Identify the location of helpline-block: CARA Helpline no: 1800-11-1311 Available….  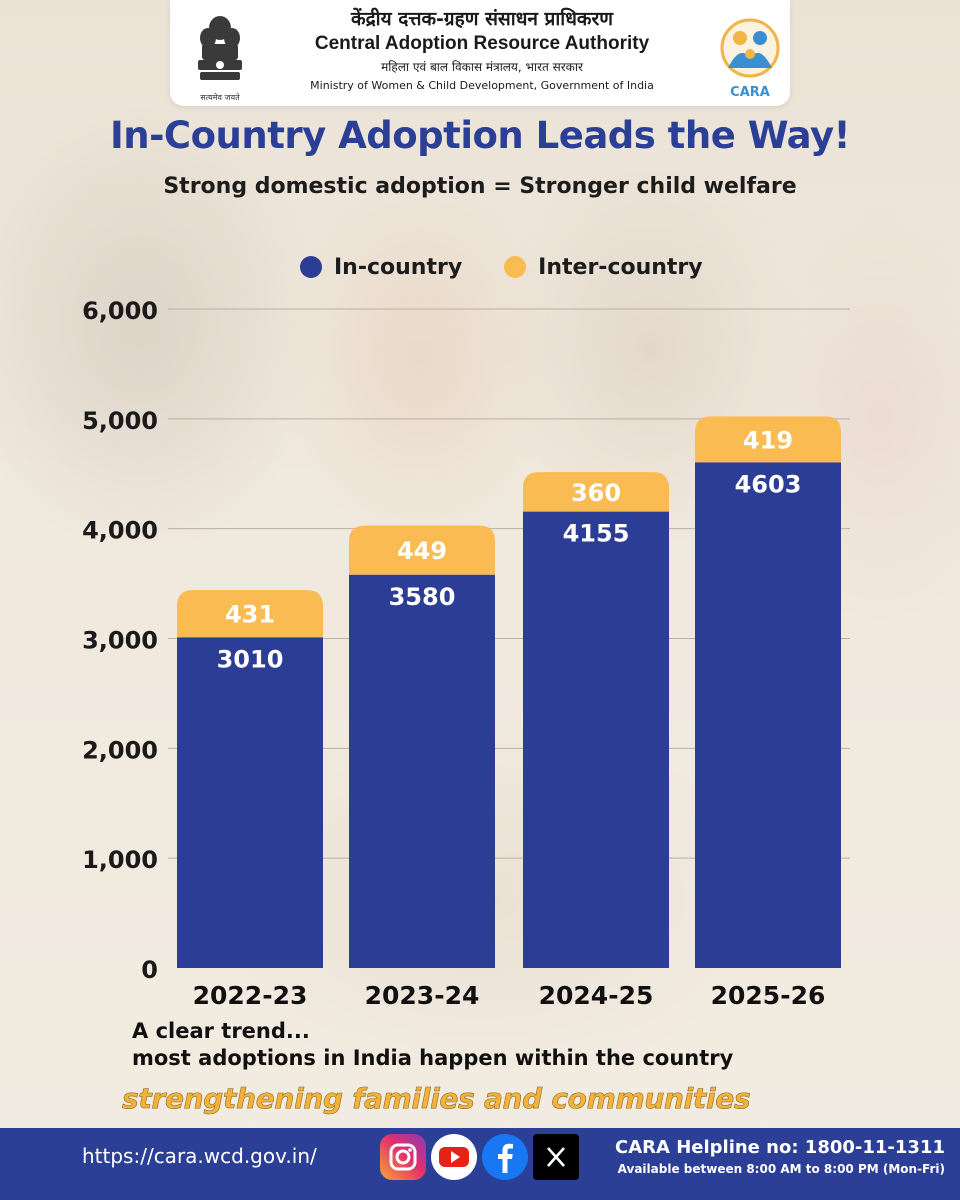
(772, 1157).